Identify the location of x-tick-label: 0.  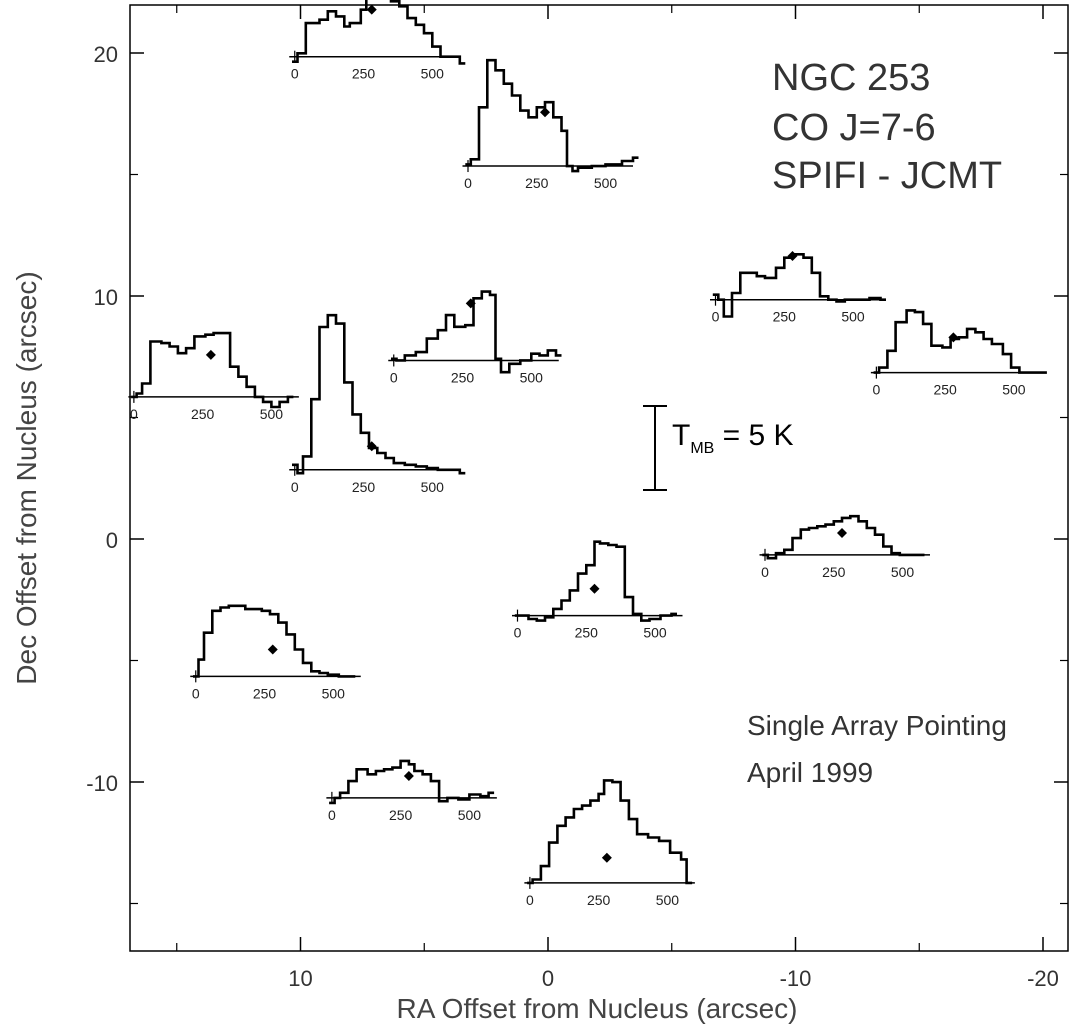
(548, 978).